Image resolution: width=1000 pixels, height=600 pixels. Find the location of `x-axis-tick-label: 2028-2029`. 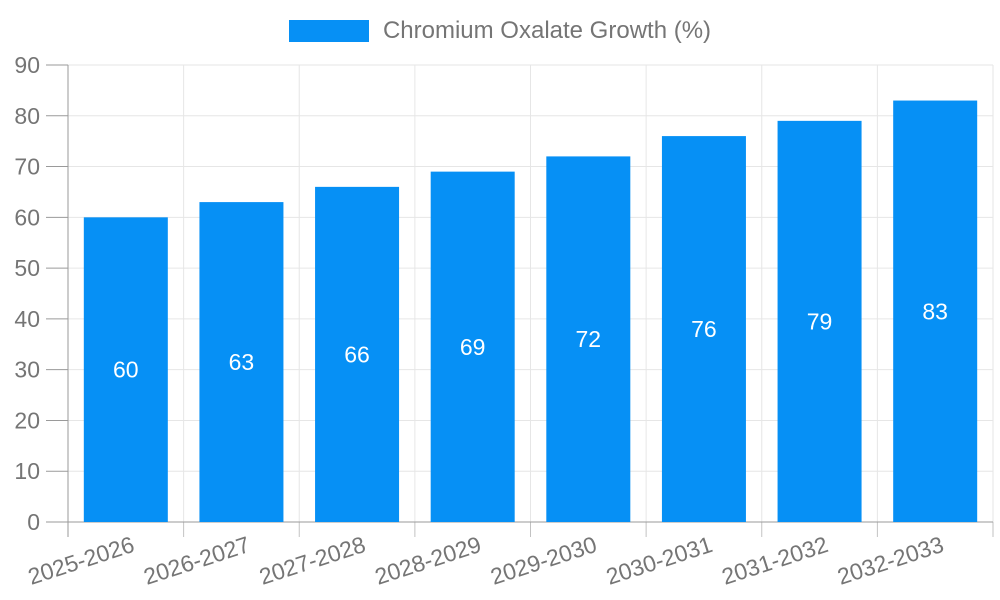

x-axis-tick-label: 2028-2029 is located at coordinates (428, 560).